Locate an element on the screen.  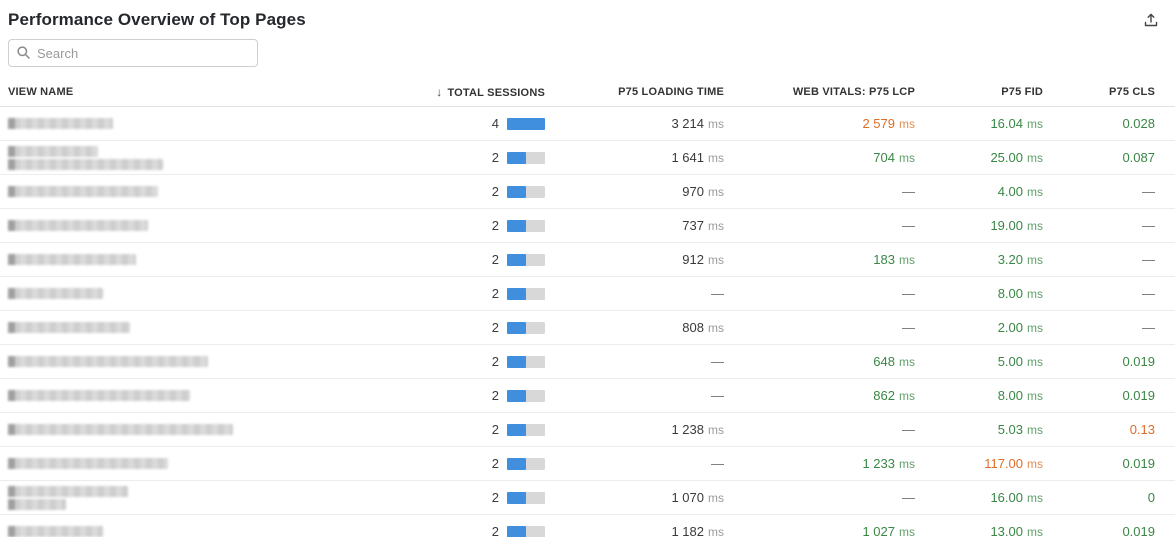
fid-cell: 25.00 ms is located at coordinates (999, 157).